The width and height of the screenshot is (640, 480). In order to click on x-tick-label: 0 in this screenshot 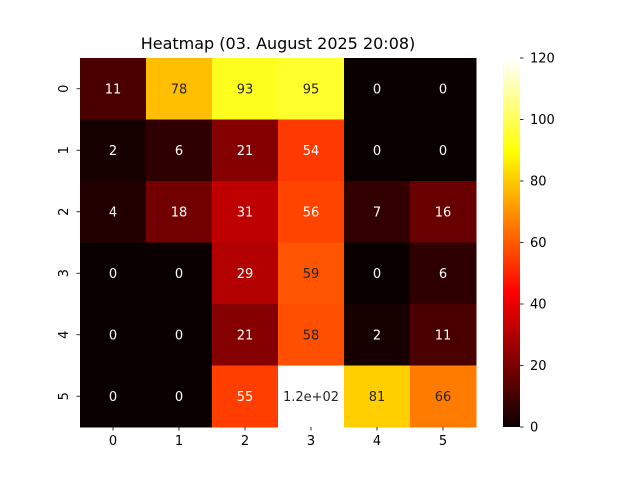, I will do `click(113, 441)`.